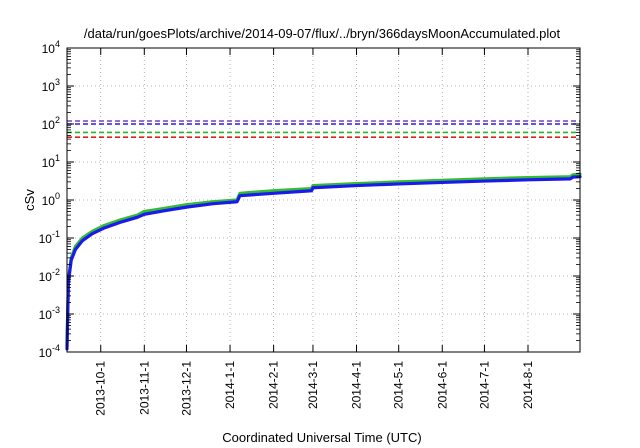 This screenshot has width=640, height=448. What do you see at coordinates (399, 385) in the screenshot?
I see `x-tick-label: 2014-5-1` at bounding box center [399, 385].